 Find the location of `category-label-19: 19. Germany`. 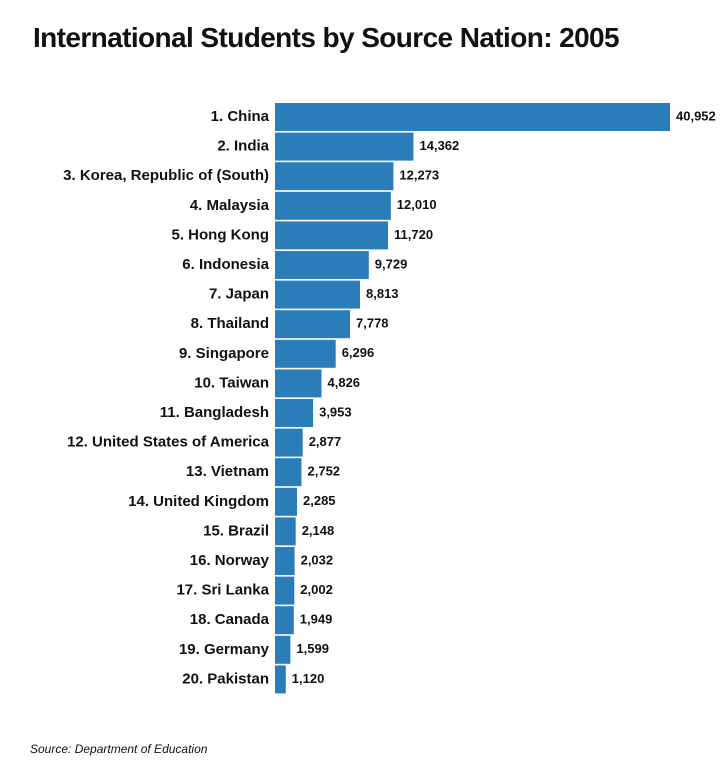

category-label-19: 19. Germany is located at coordinates (224, 649).